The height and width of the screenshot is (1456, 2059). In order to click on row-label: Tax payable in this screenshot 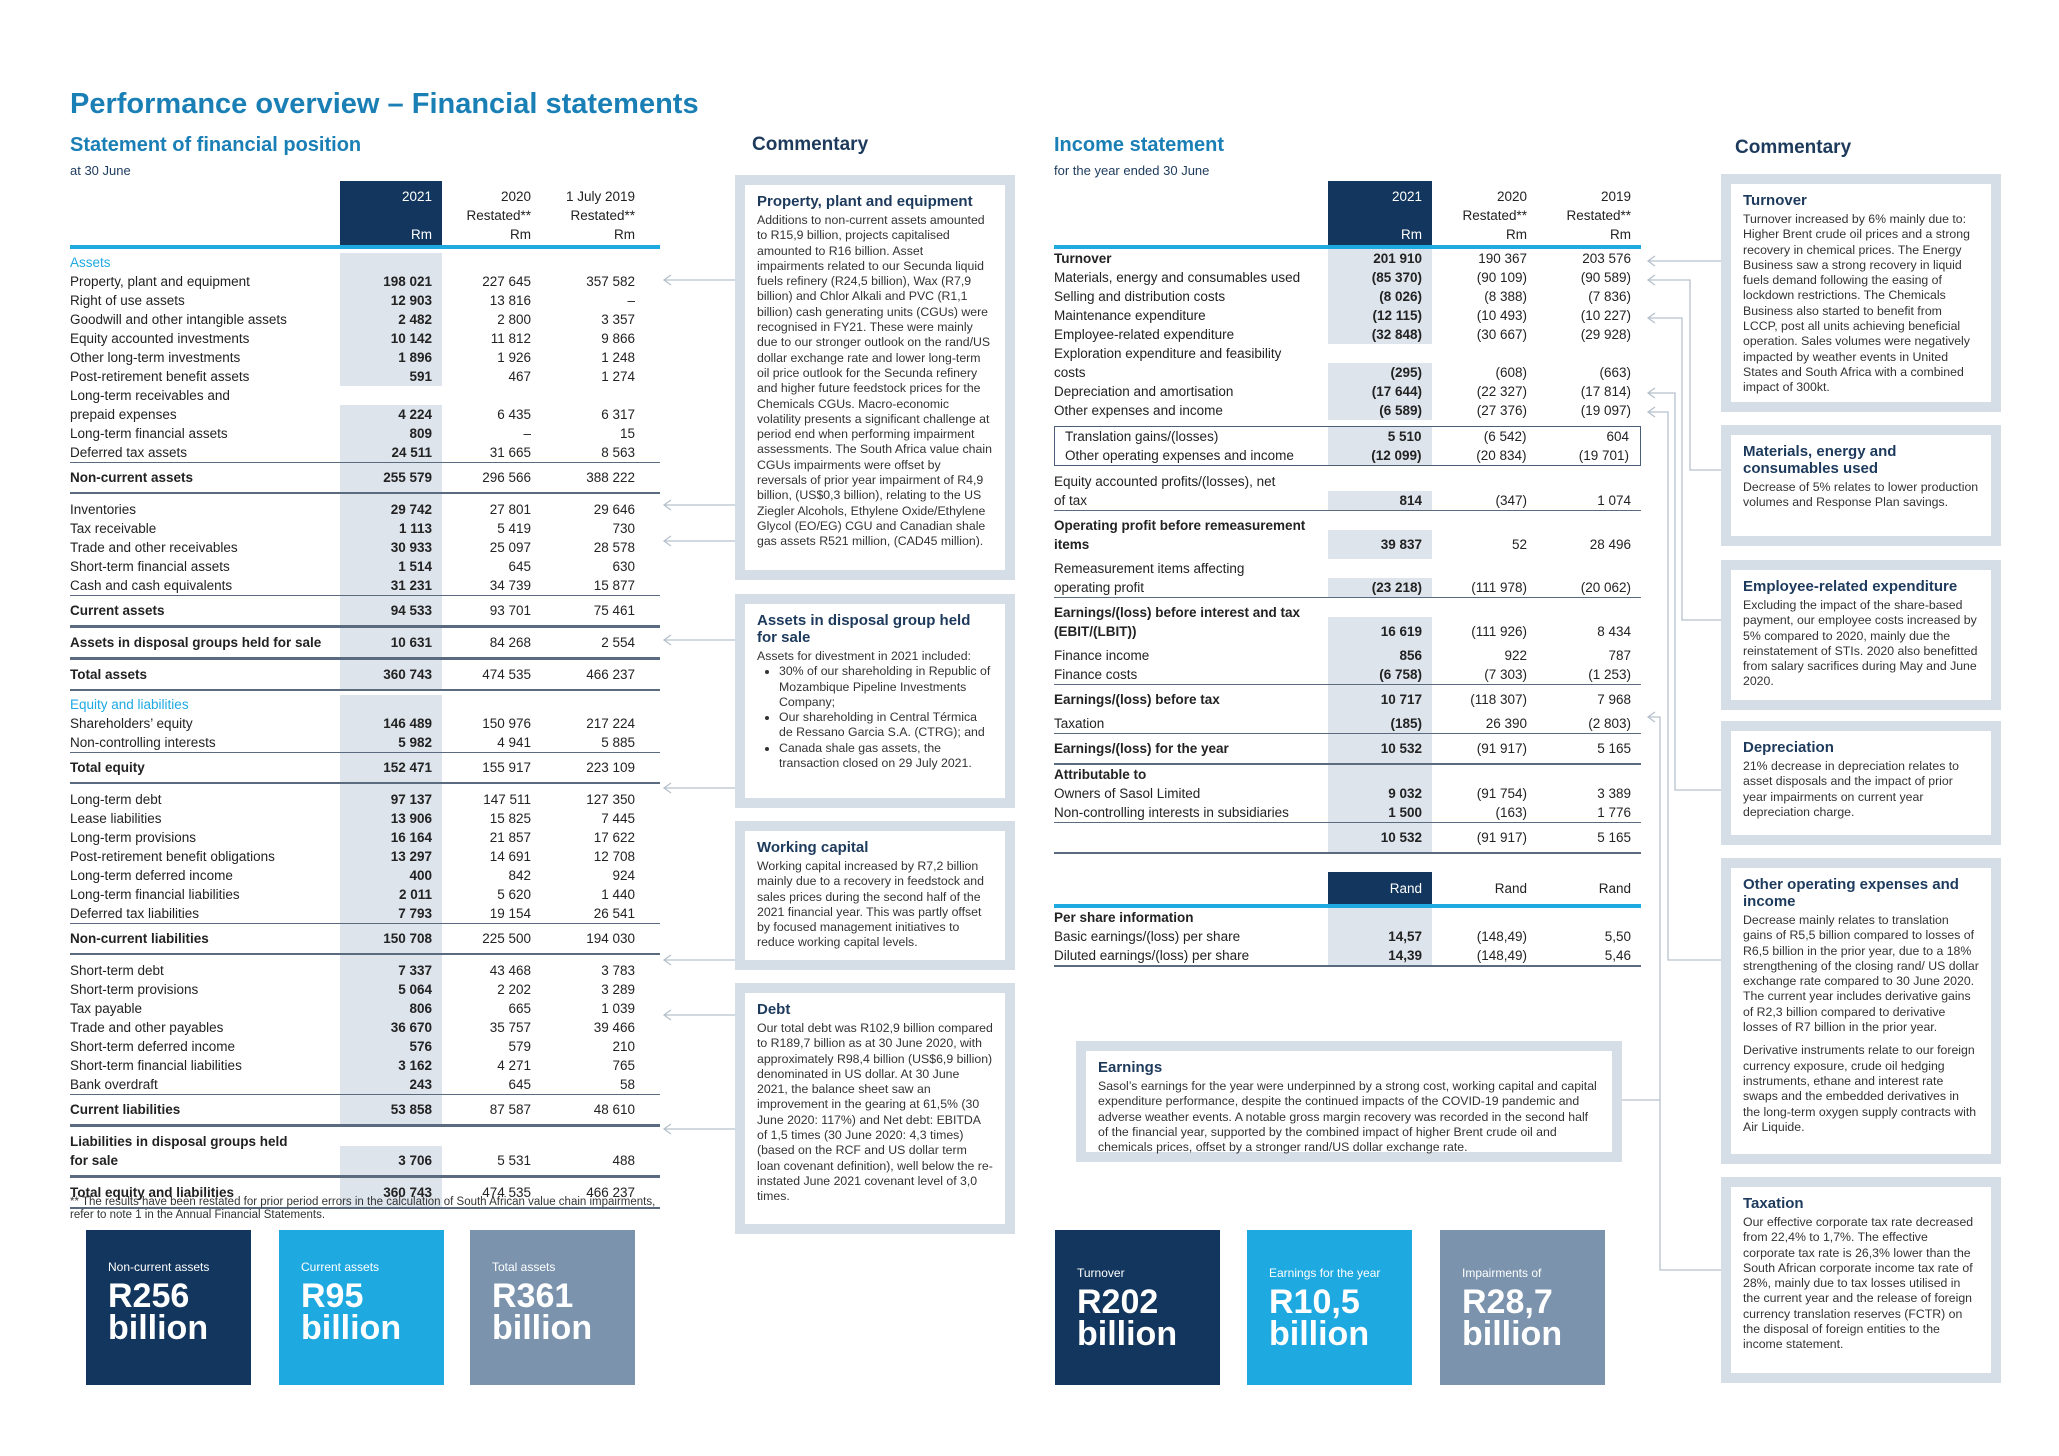, I will do `click(106, 1008)`.